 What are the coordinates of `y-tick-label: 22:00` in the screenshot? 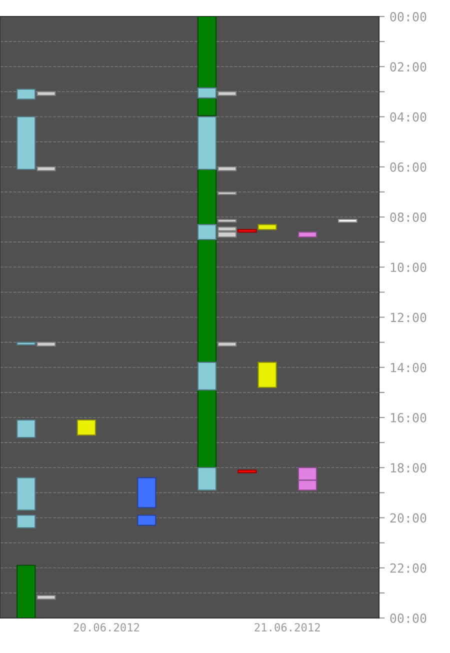 It's located at (408, 568).